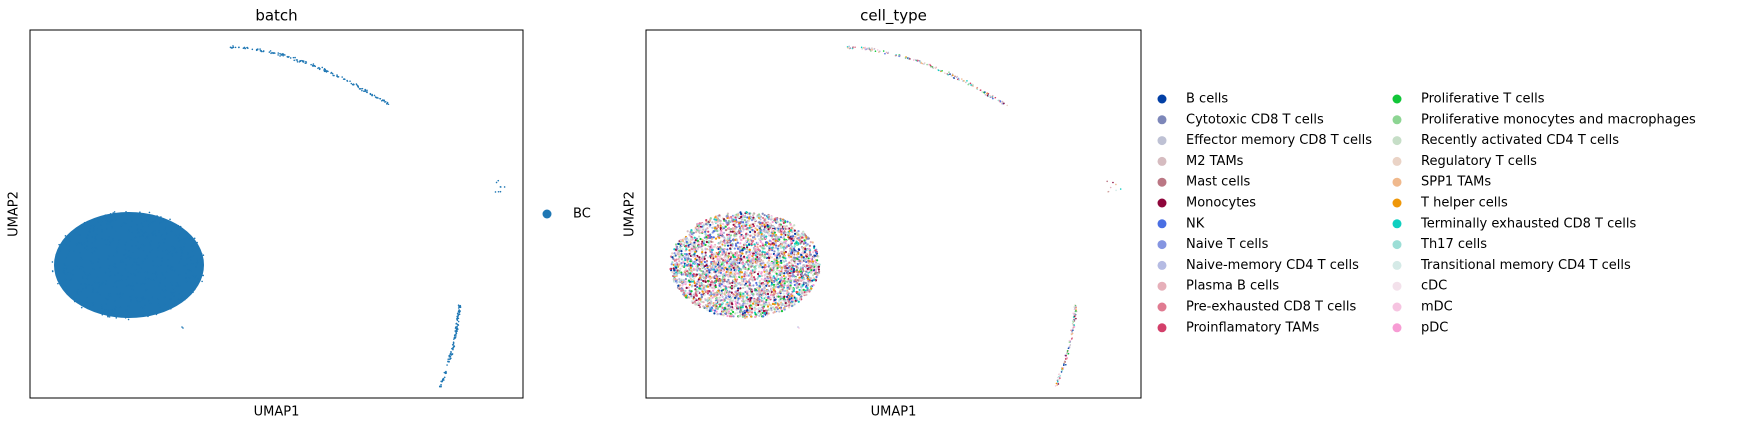 The height and width of the screenshot is (429, 1764). What do you see at coordinates (1397, 224) in the screenshot?
I see `legend-marker` at bounding box center [1397, 224].